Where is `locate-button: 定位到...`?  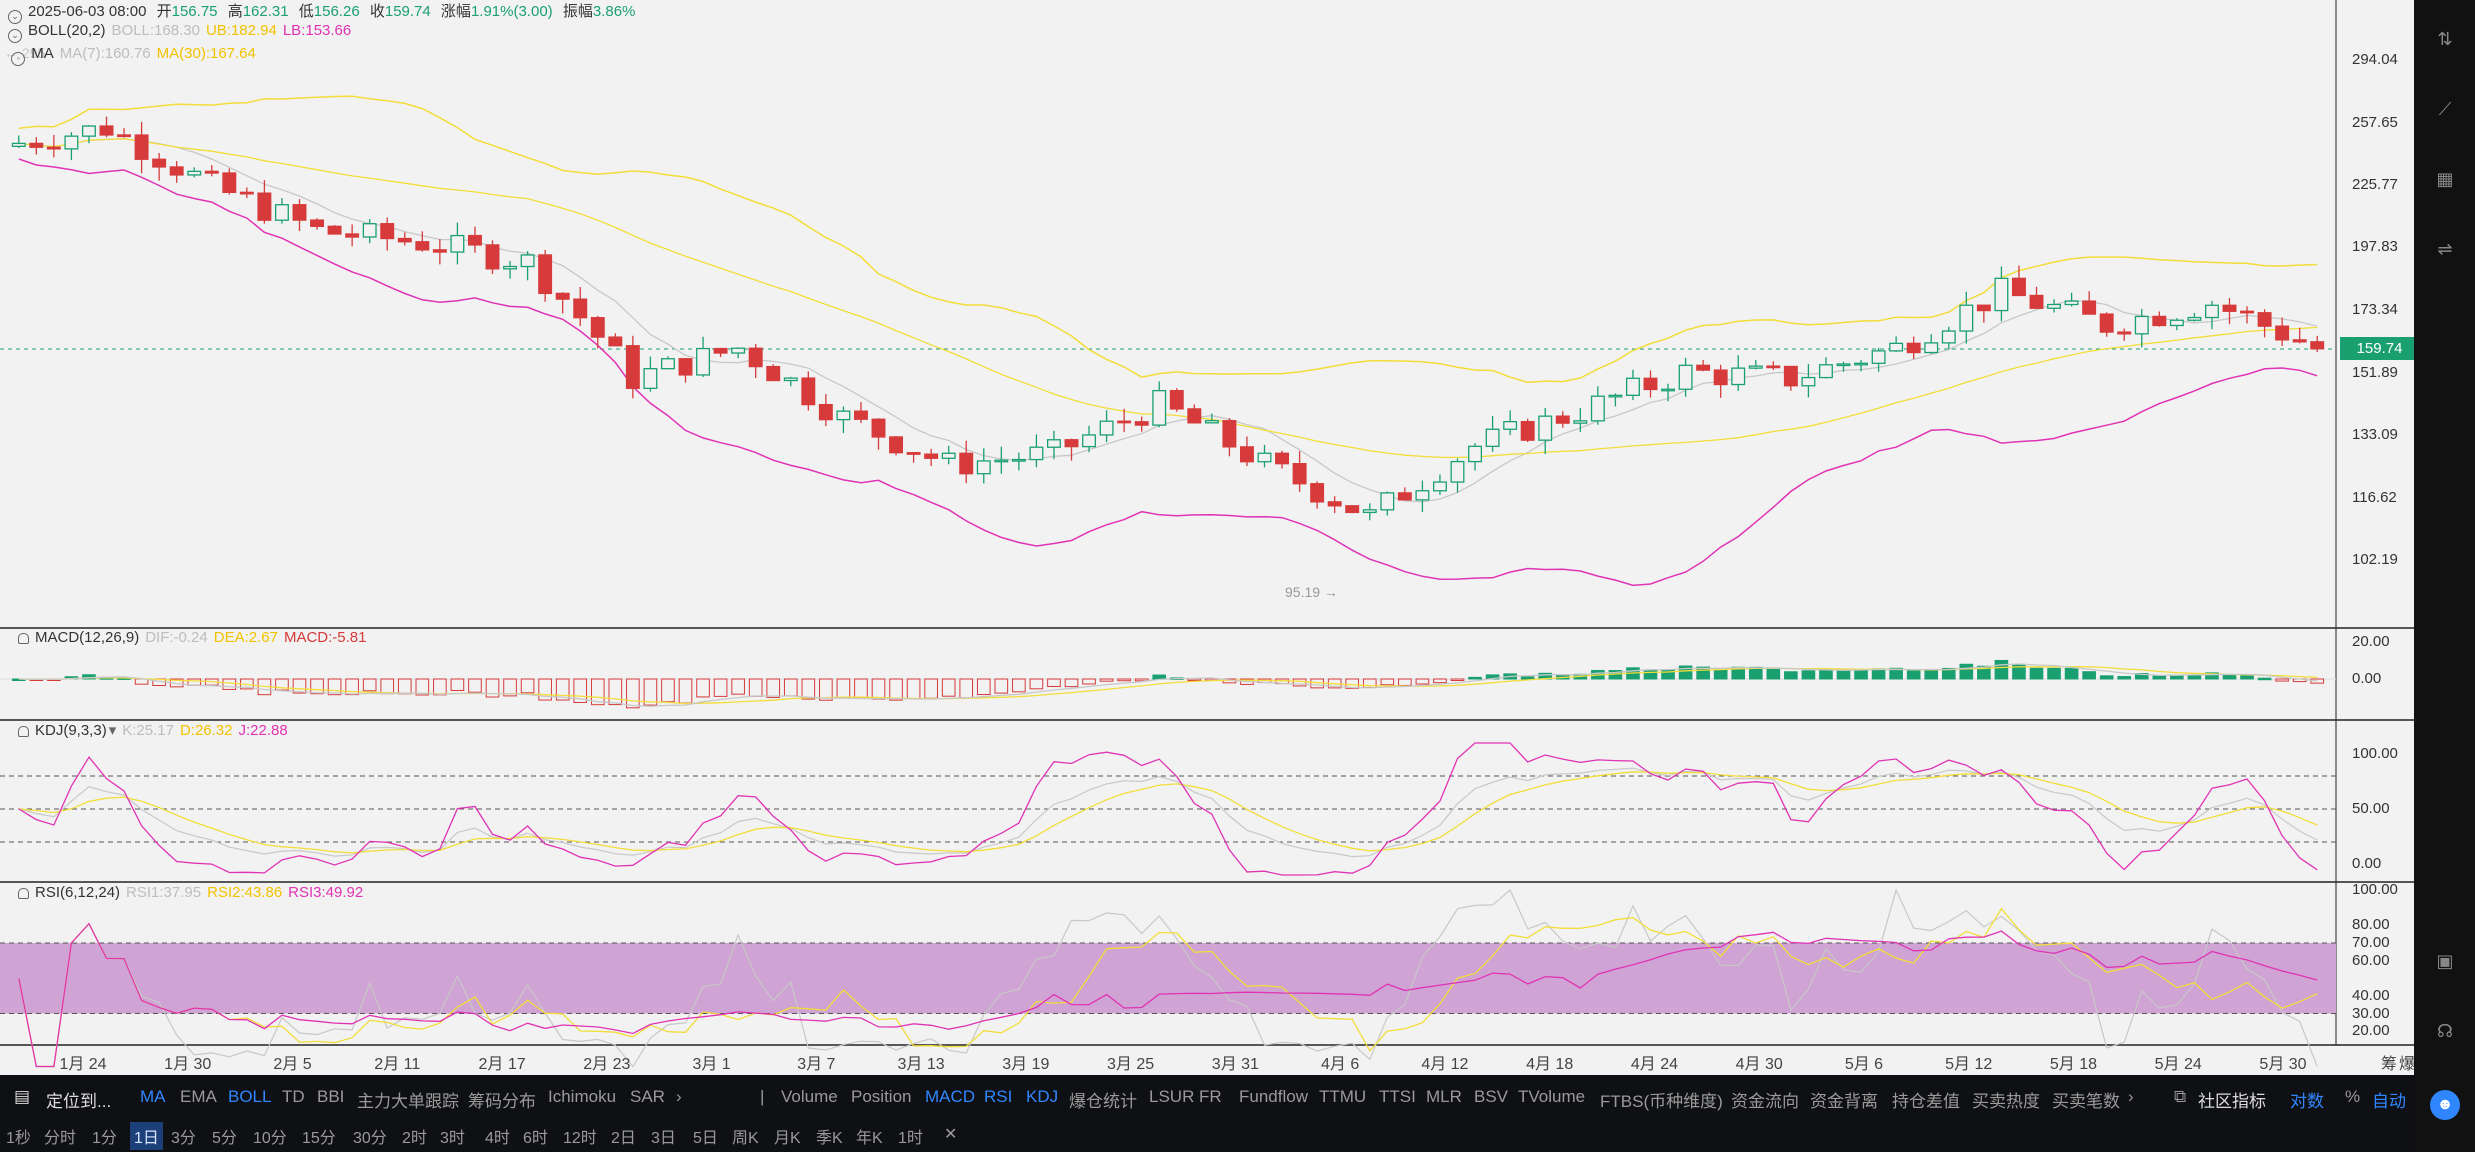
locate-button: 定位到... is located at coordinates (79, 1101).